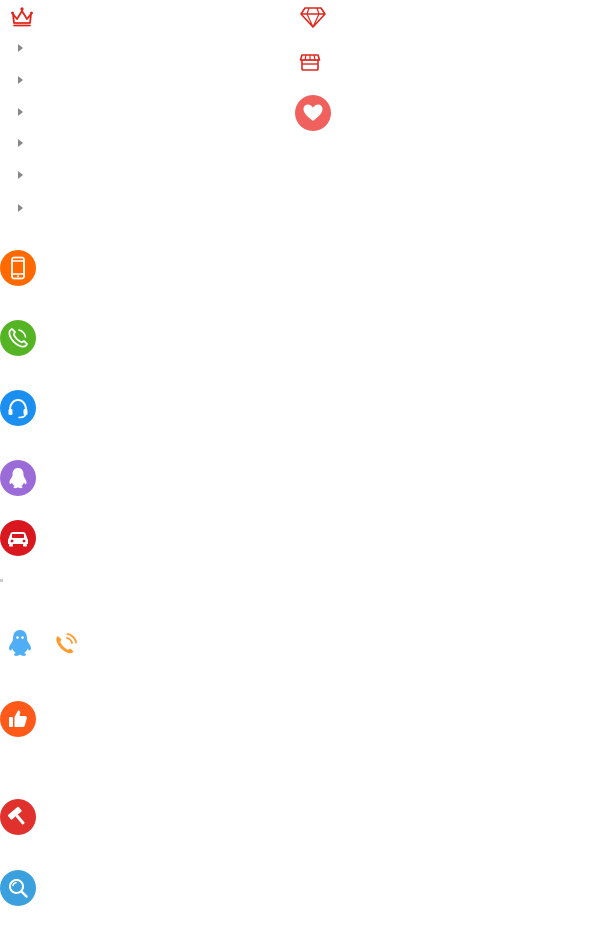 The image size is (600, 950). What do you see at coordinates (310, 62) in the screenshot?
I see `store-icon` at bounding box center [310, 62].